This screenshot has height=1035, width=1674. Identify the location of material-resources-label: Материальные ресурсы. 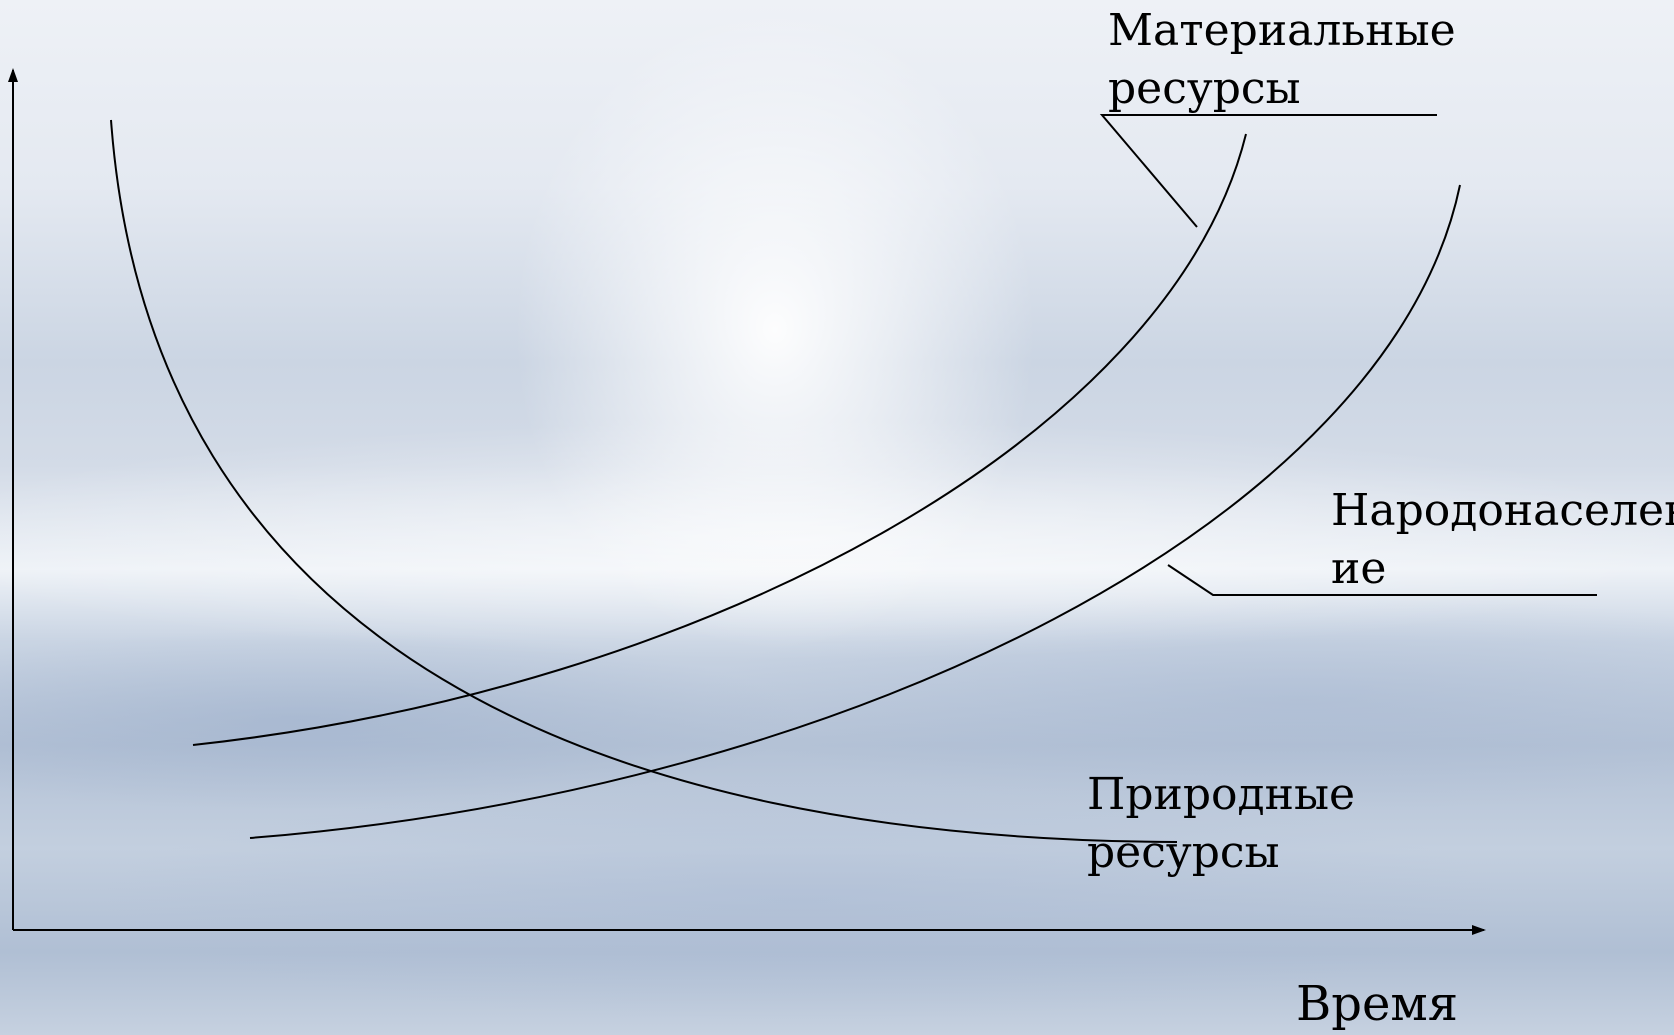
(1282, 60).